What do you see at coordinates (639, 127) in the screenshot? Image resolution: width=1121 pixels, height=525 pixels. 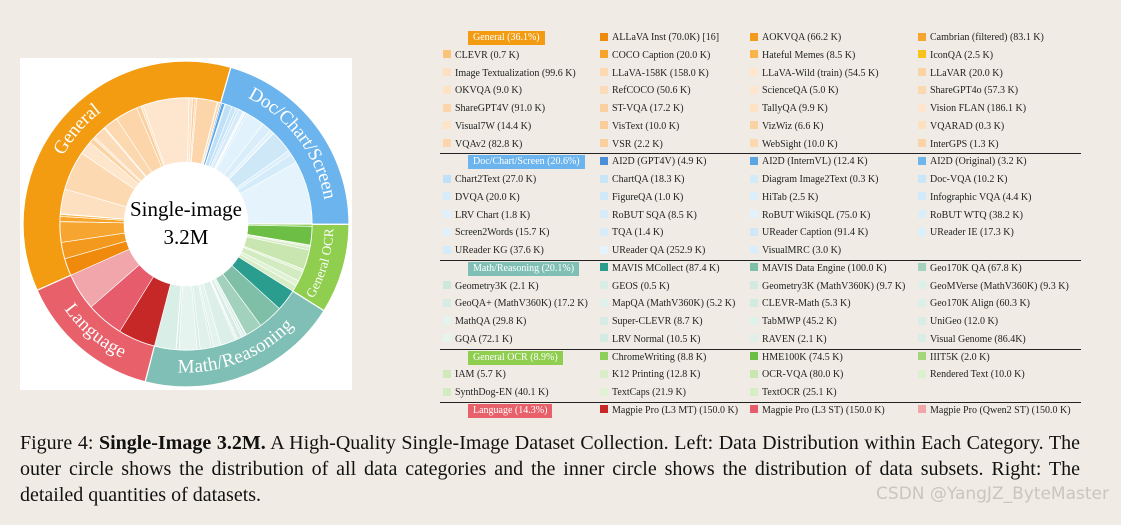 I see `dataset-cell: VisText (10.0 K)` at bounding box center [639, 127].